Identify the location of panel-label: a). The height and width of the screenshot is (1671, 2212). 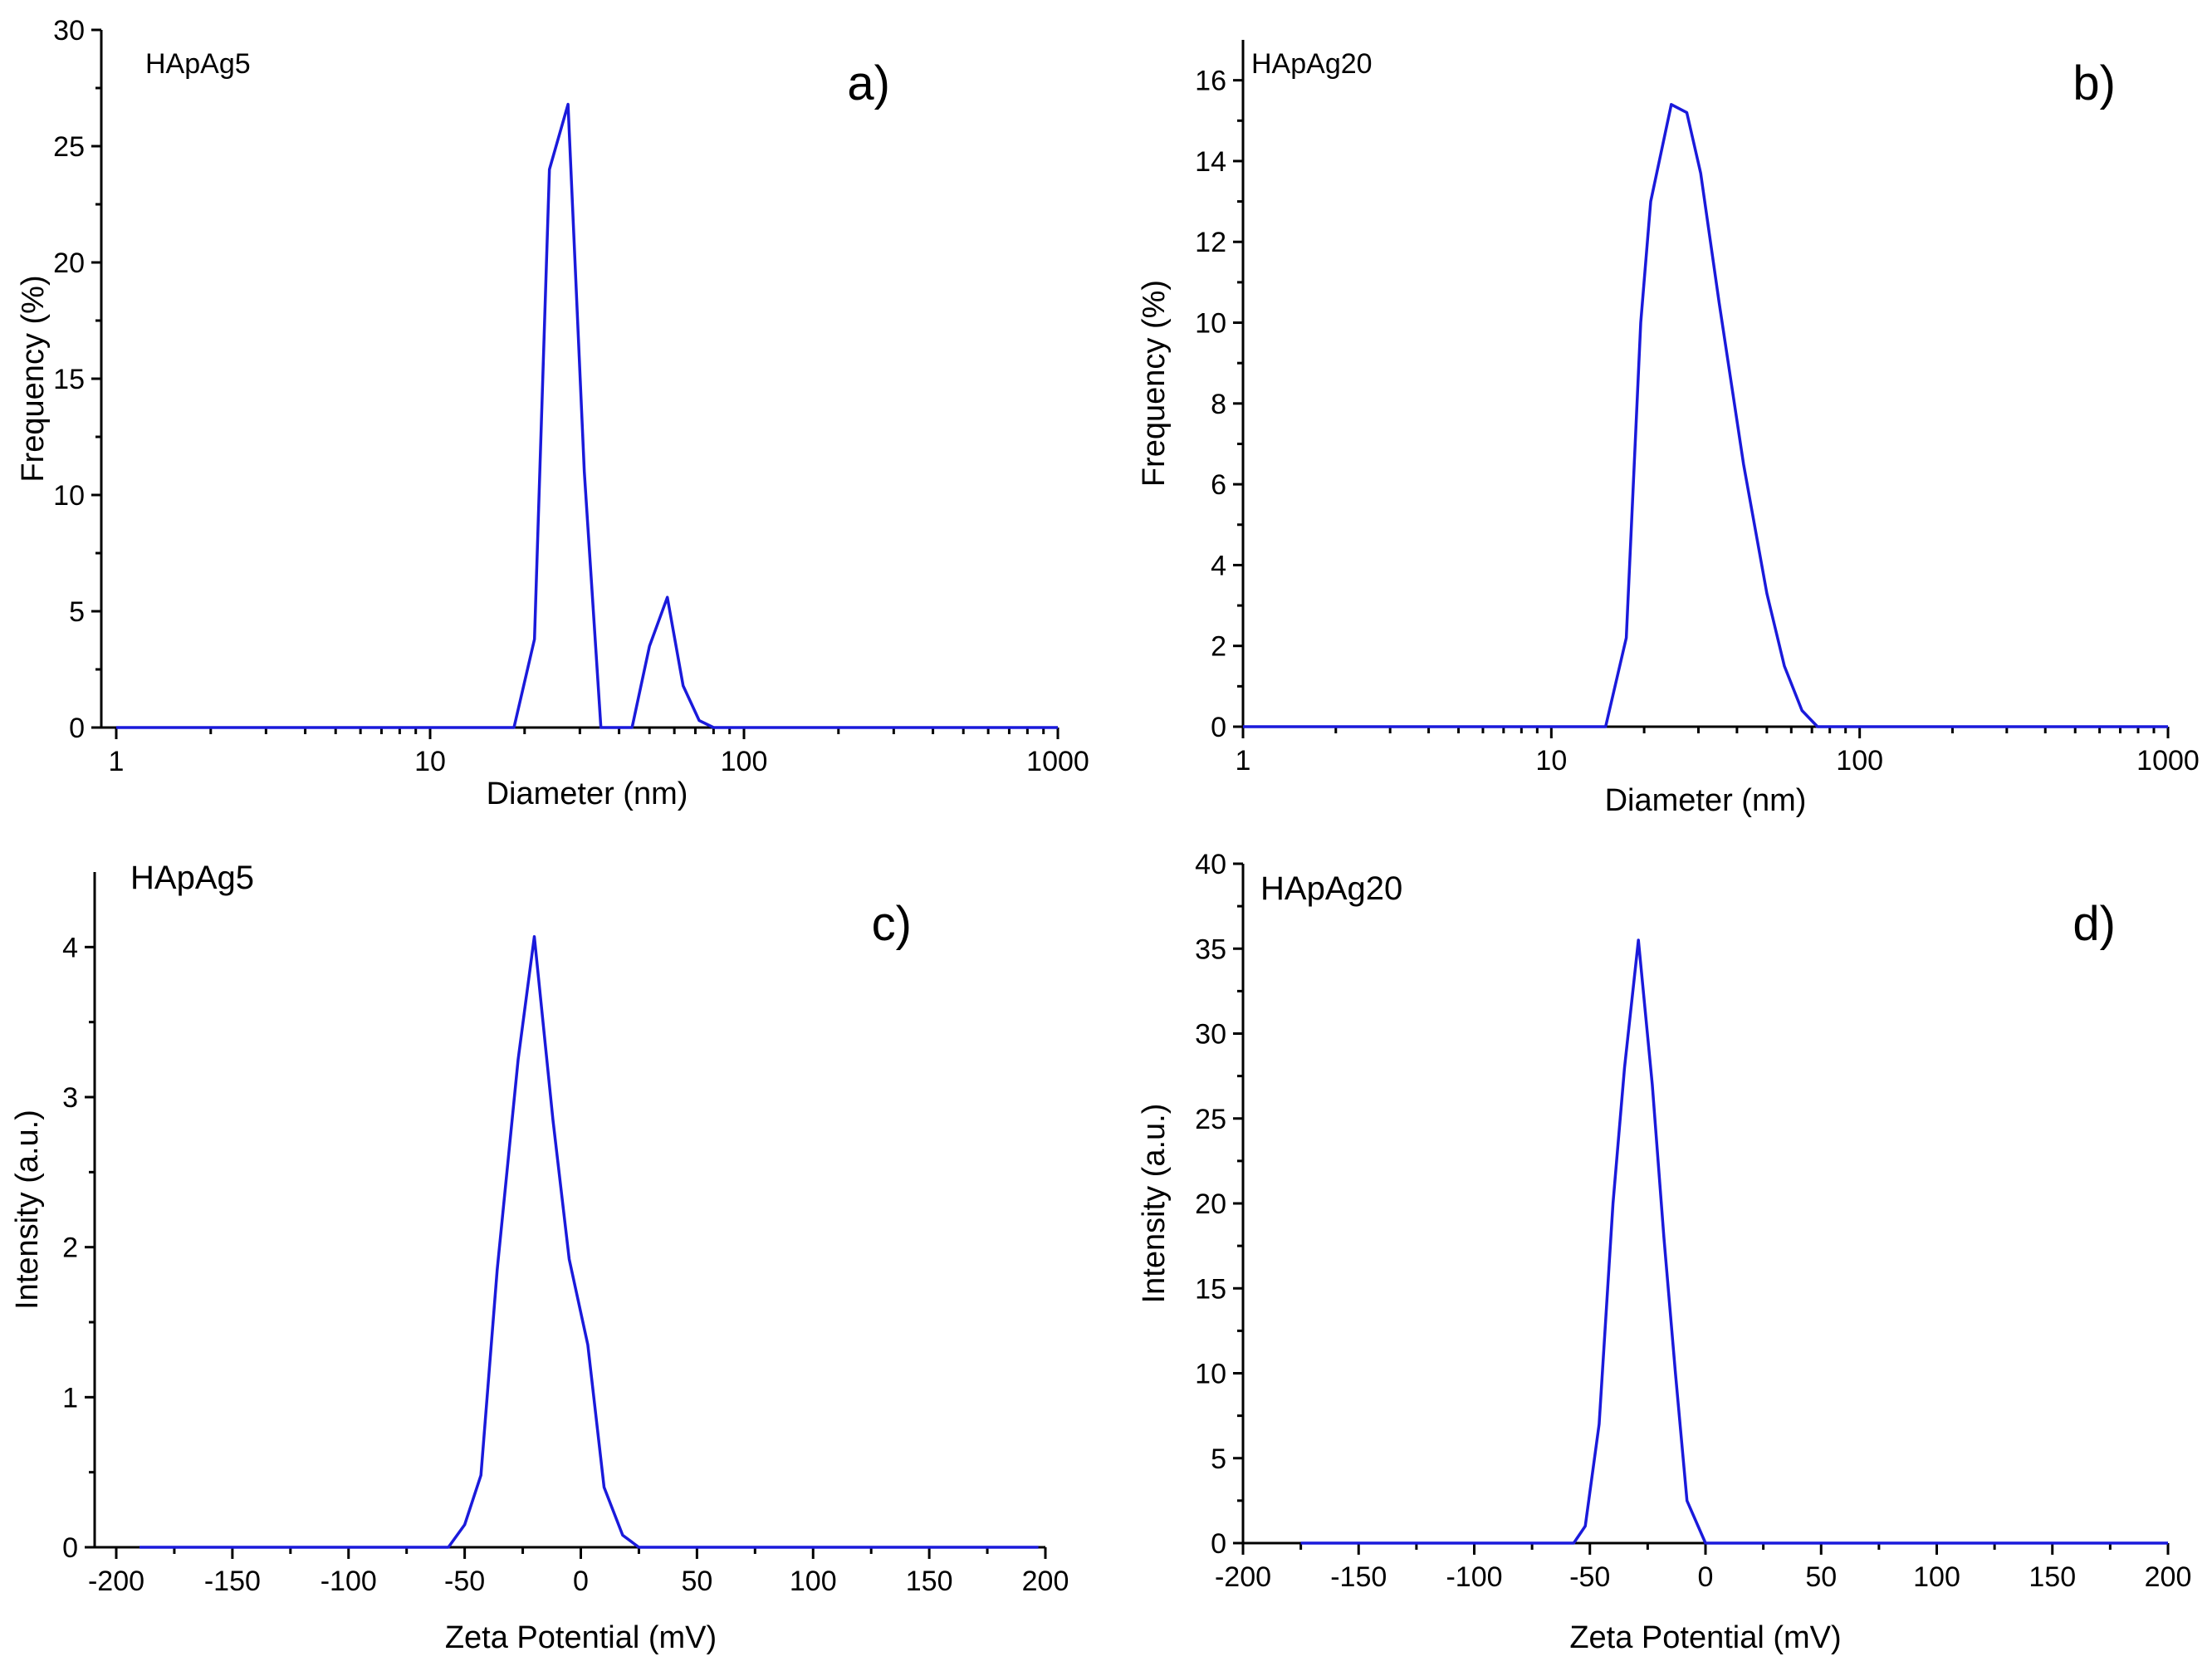
(868, 83).